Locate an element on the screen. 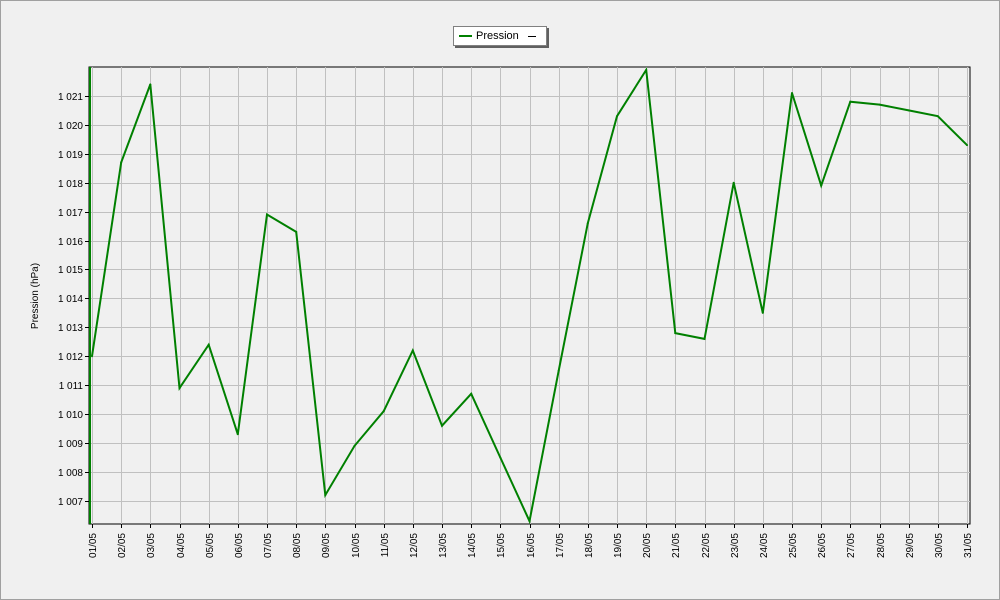 Image resolution: width=1000 pixels, height=600 pixels. x-tick-label: 30/05 is located at coordinates (939, 545).